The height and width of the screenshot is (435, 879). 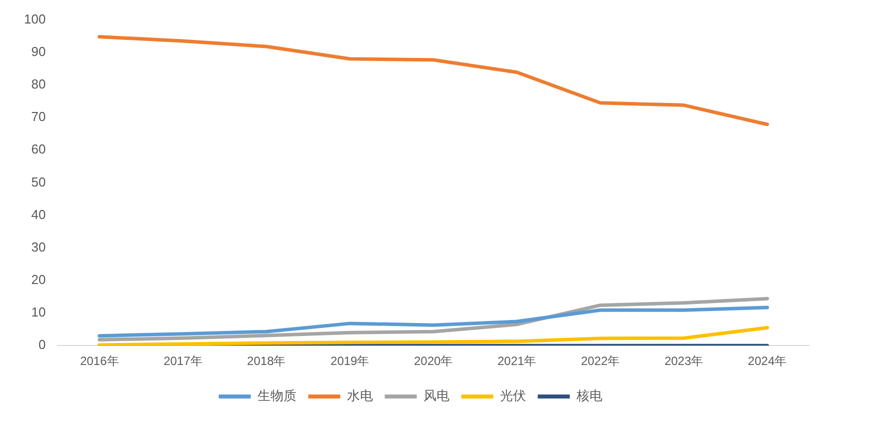 I want to click on y-tick-label: 50, so click(x=38, y=182).